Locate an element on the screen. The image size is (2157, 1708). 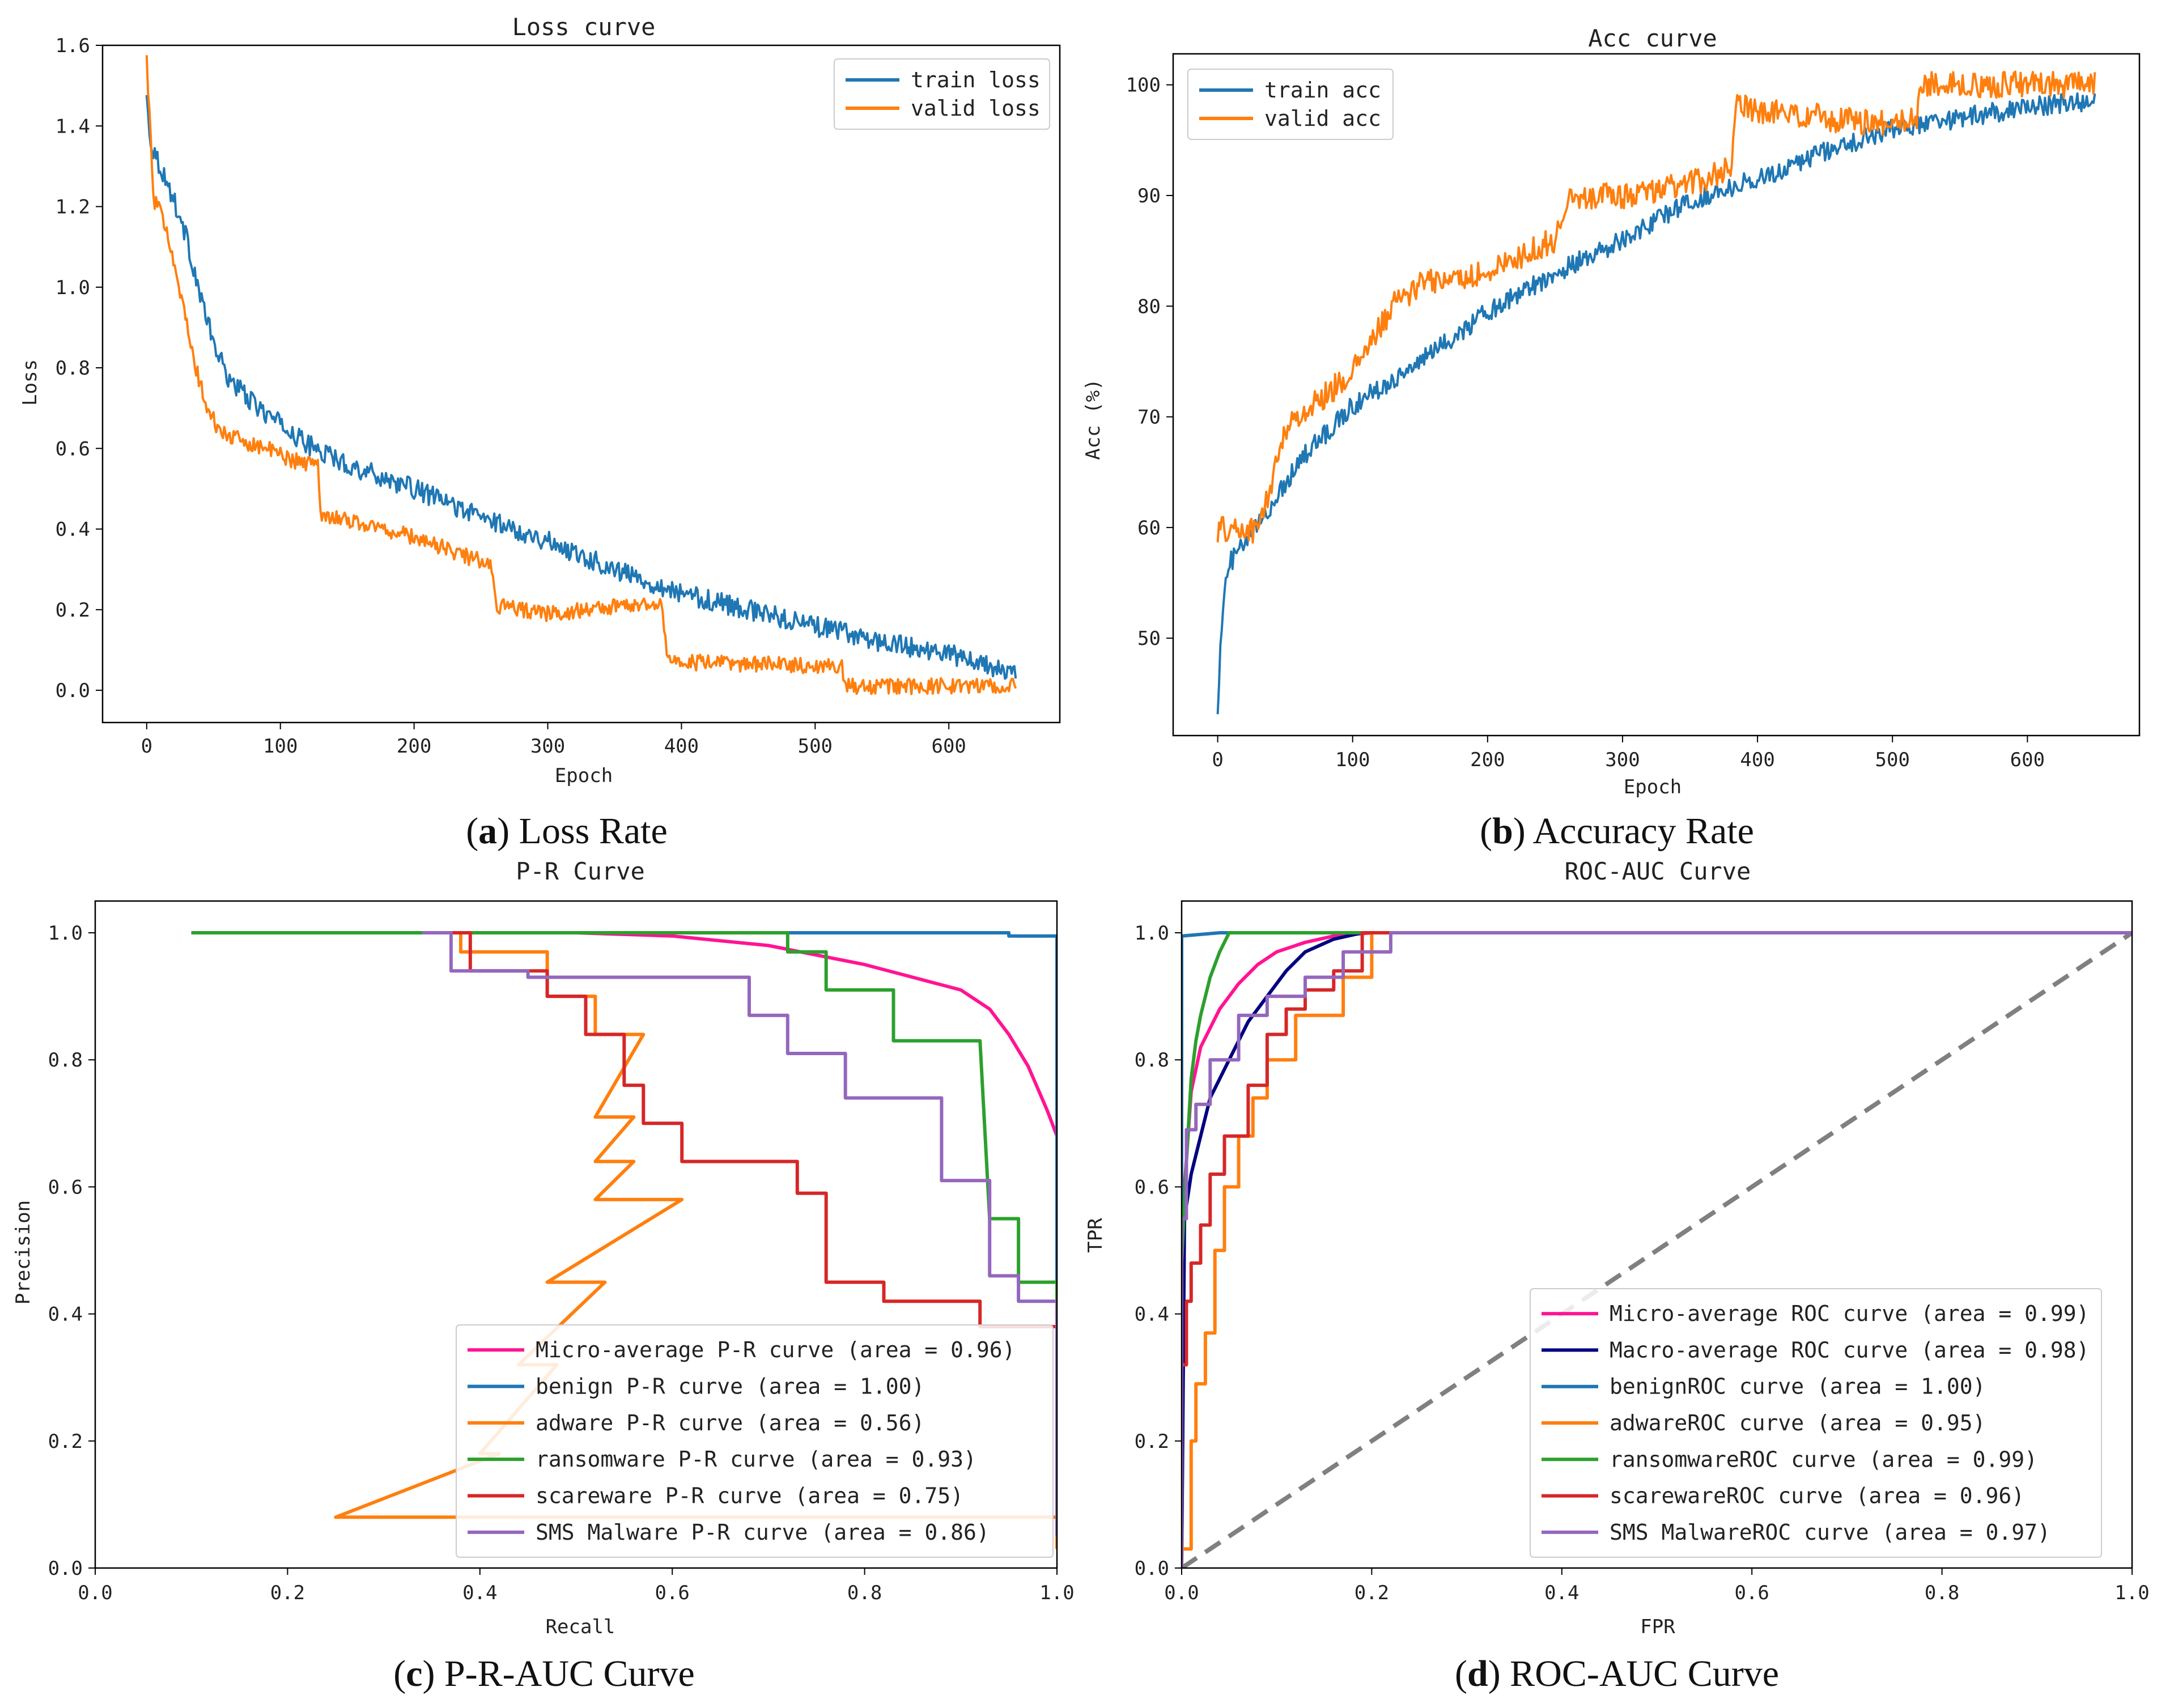
x-tick-label: 100 is located at coordinates (280, 746).